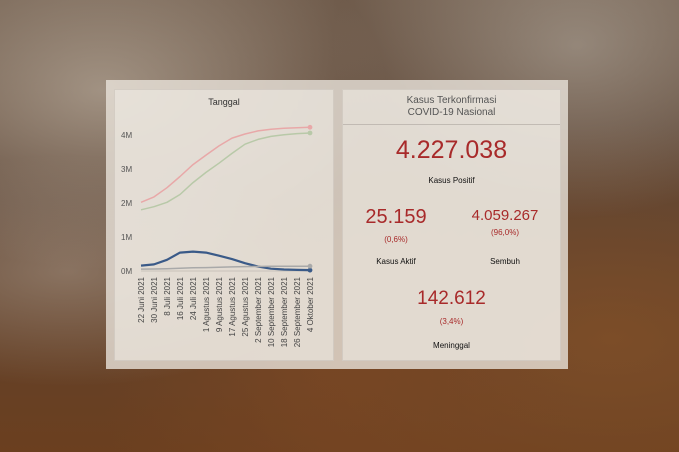  Describe the element at coordinates (451, 298) in the screenshot. I see `meninggal-value: 142.612` at that location.